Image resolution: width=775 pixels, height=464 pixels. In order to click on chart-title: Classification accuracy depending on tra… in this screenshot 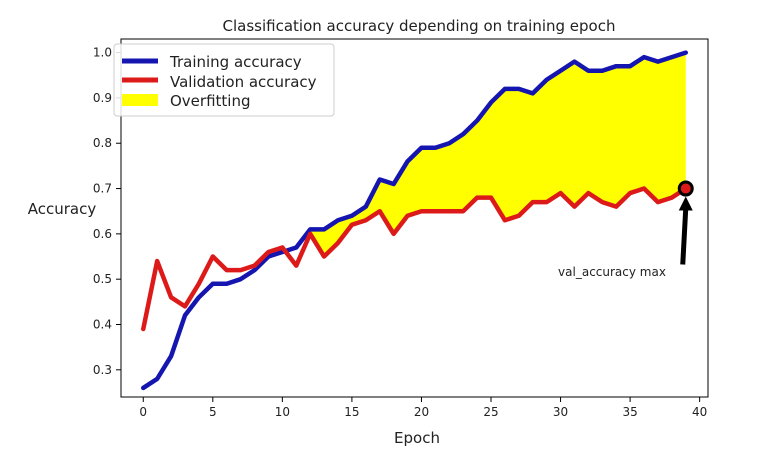, I will do `click(419, 26)`.